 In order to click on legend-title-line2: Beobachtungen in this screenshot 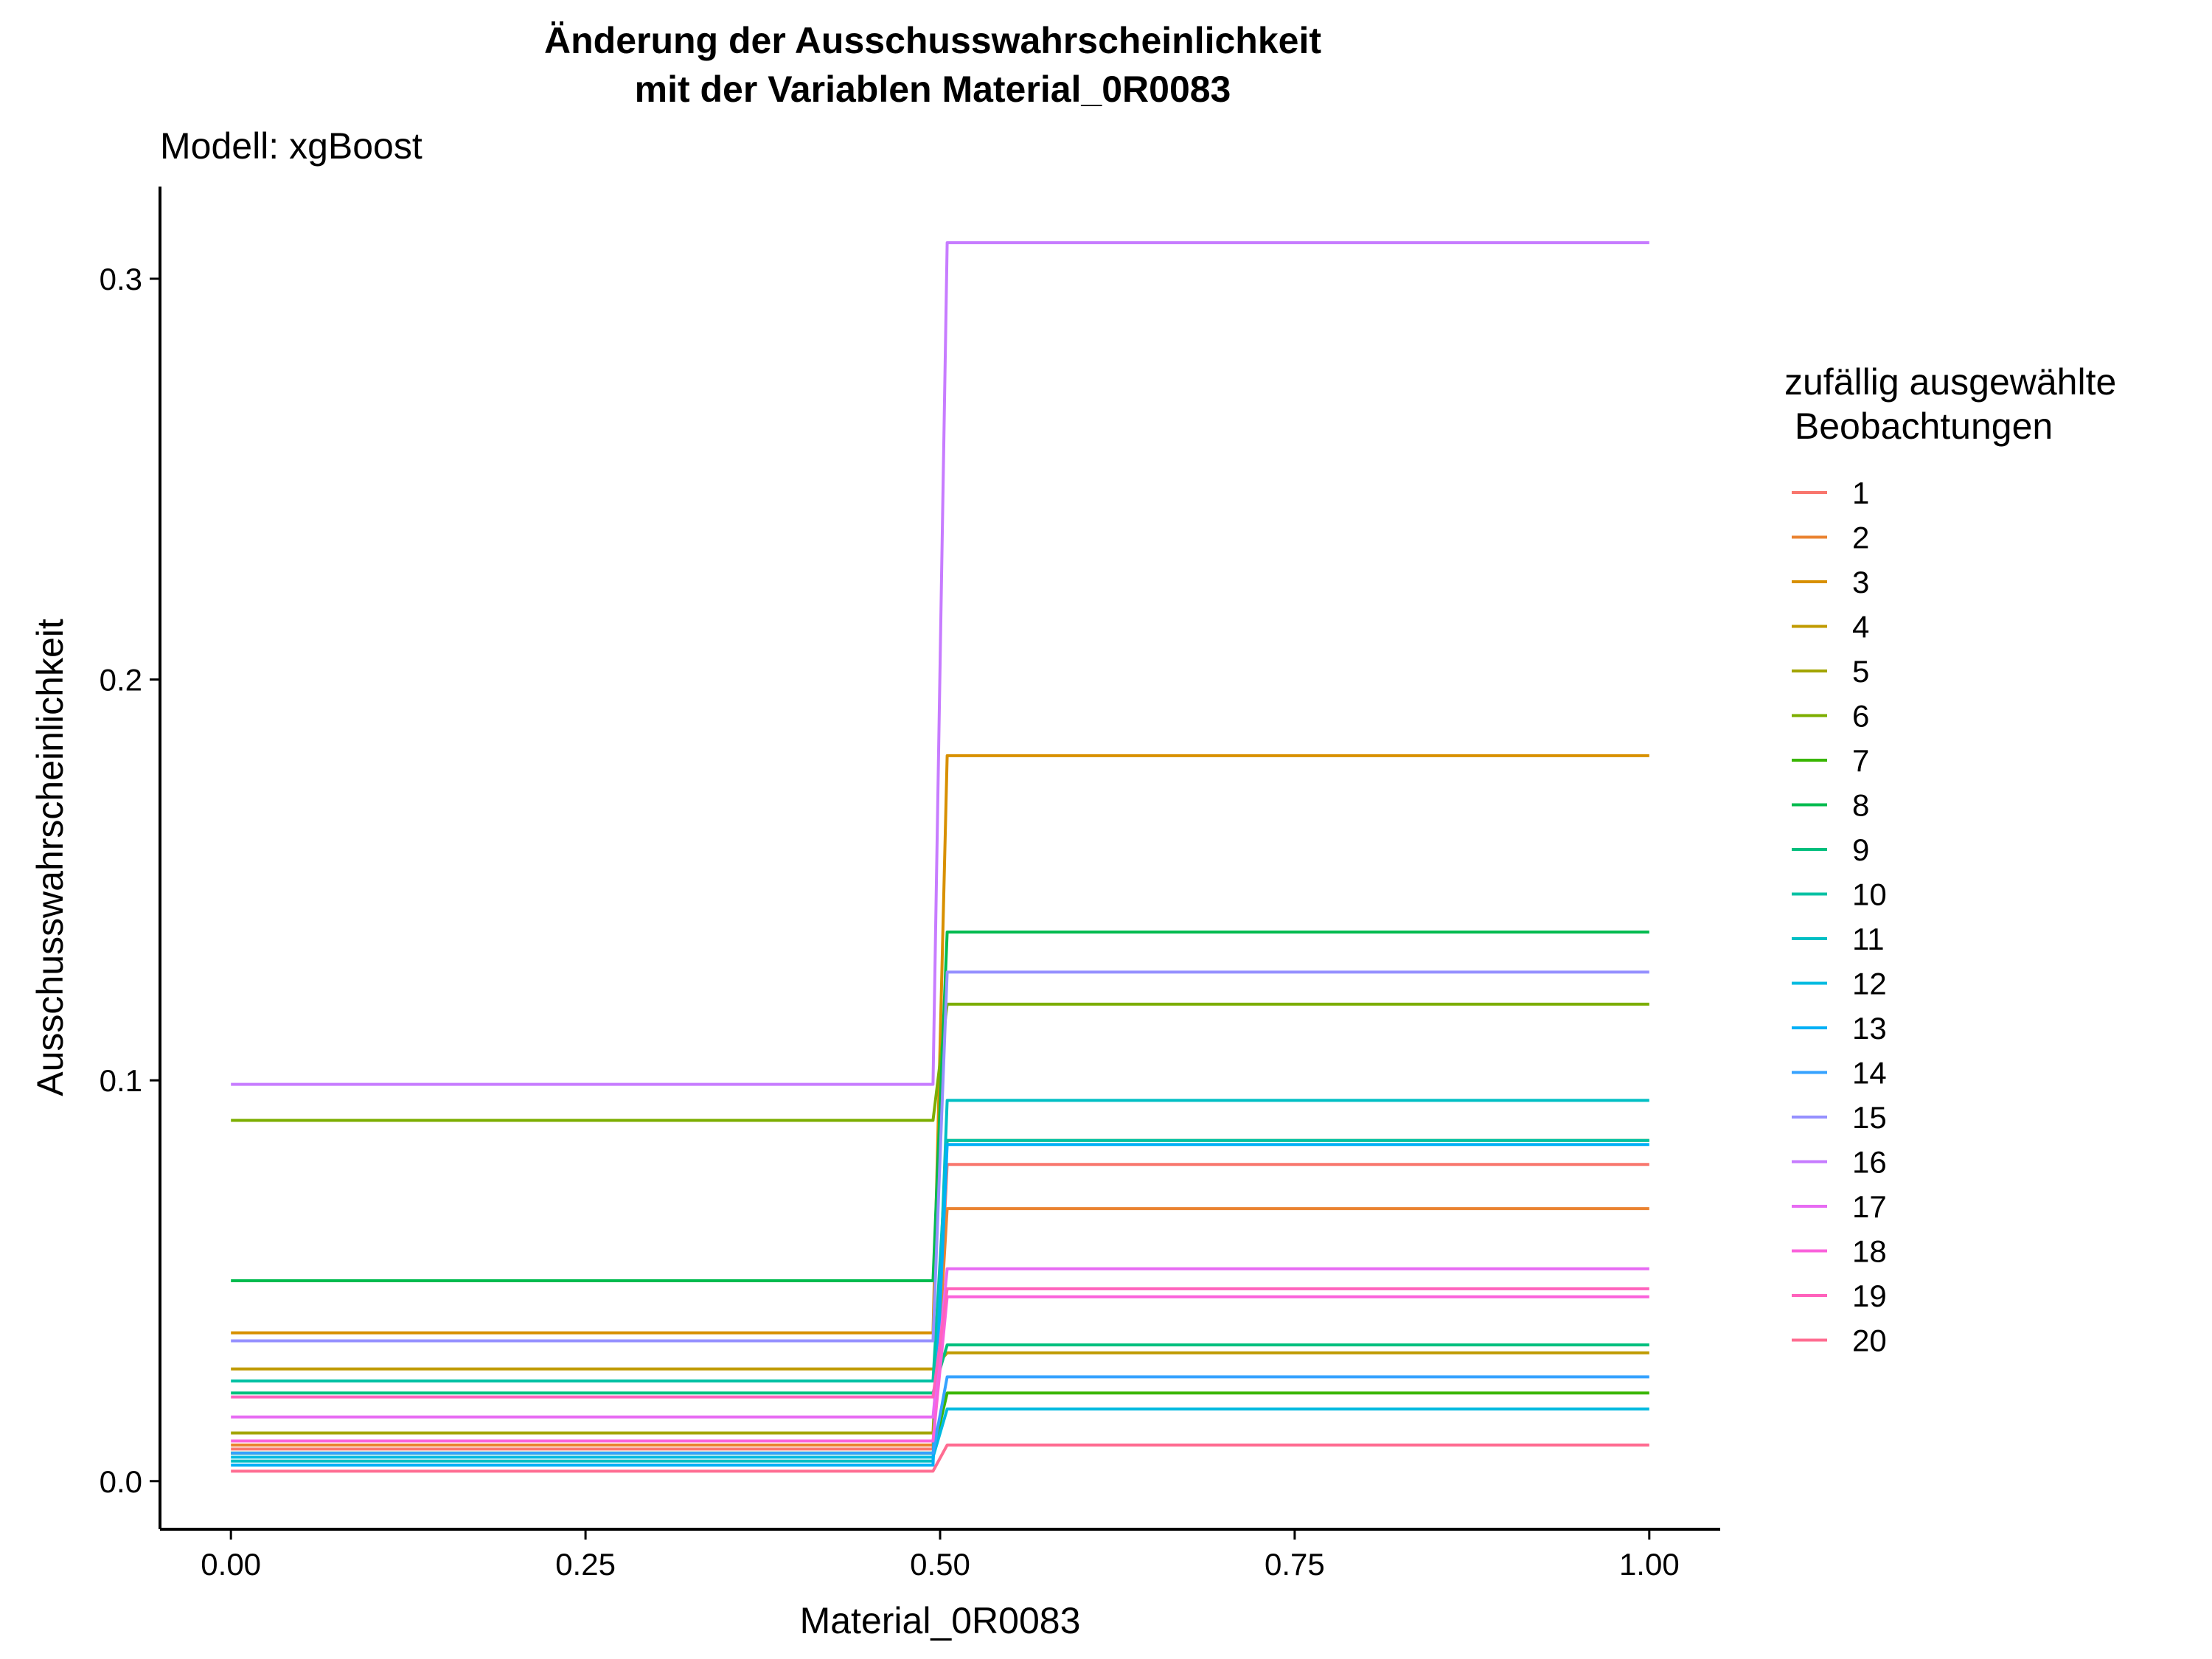, I will do `click(1918, 426)`.